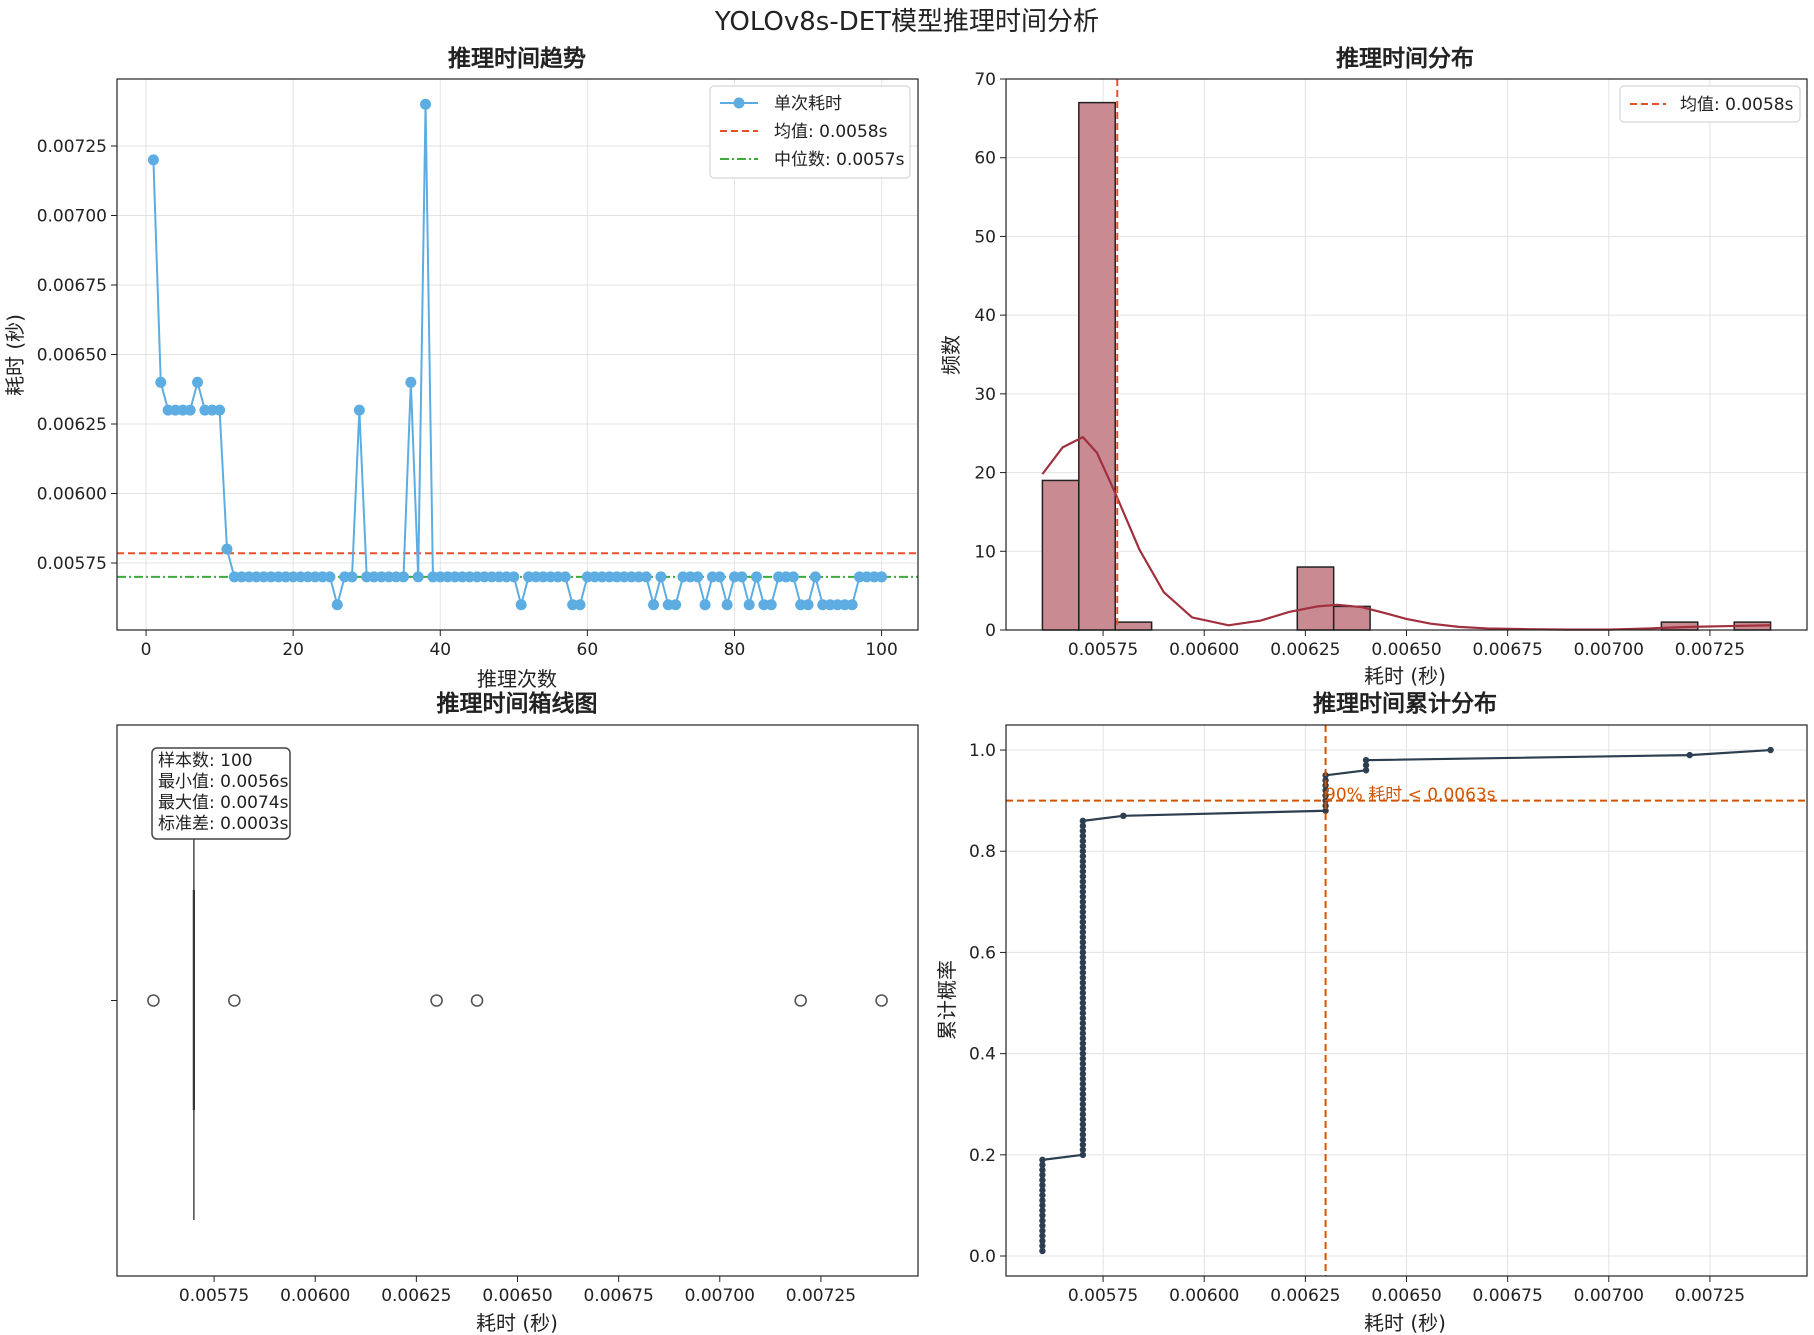 The height and width of the screenshot is (1335, 1814). What do you see at coordinates (881, 650) in the screenshot?
I see `x-tick-label: 100` at bounding box center [881, 650].